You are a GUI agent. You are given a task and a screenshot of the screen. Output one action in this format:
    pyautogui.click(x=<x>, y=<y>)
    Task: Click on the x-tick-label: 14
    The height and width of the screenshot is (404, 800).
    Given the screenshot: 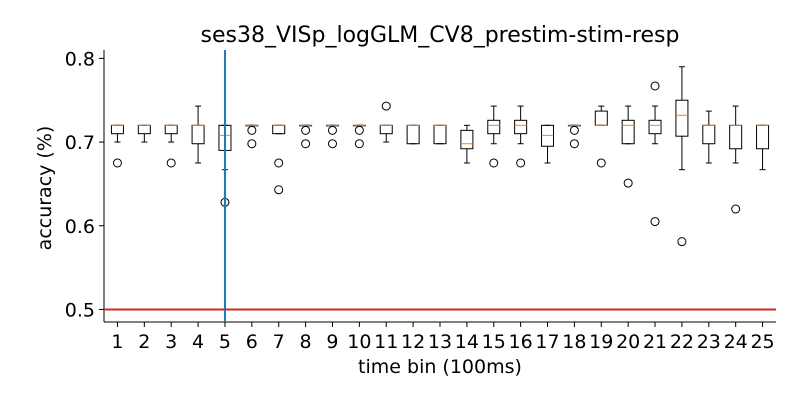 What is the action you would take?
    pyautogui.click(x=467, y=342)
    